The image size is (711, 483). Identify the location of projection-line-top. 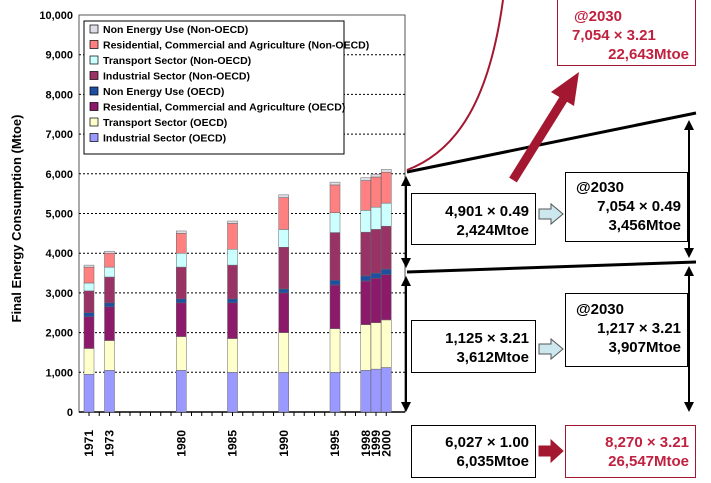
(551, 142).